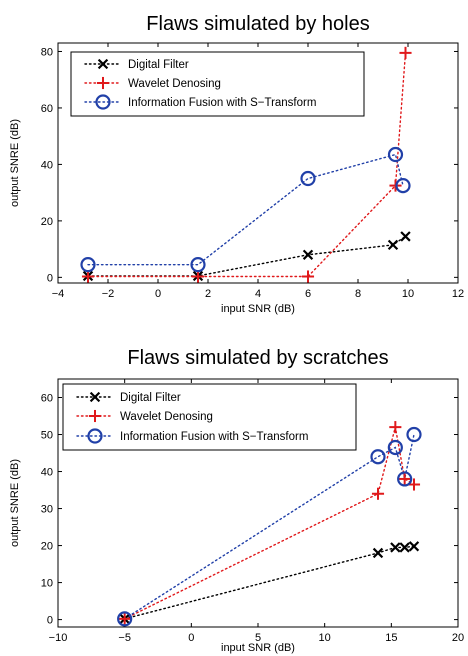 This screenshot has height=656, width=468. What do you see at coordinates (124, 638) in the screenshot?
I see `x-tick-label: −5` at bounding box center [124, 638].